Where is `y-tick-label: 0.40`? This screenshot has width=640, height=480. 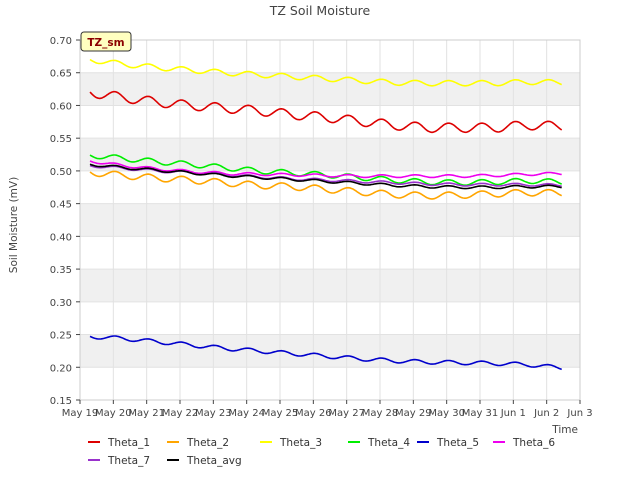
y-tick-label: 0.40 is located at coordinates (61, 237).